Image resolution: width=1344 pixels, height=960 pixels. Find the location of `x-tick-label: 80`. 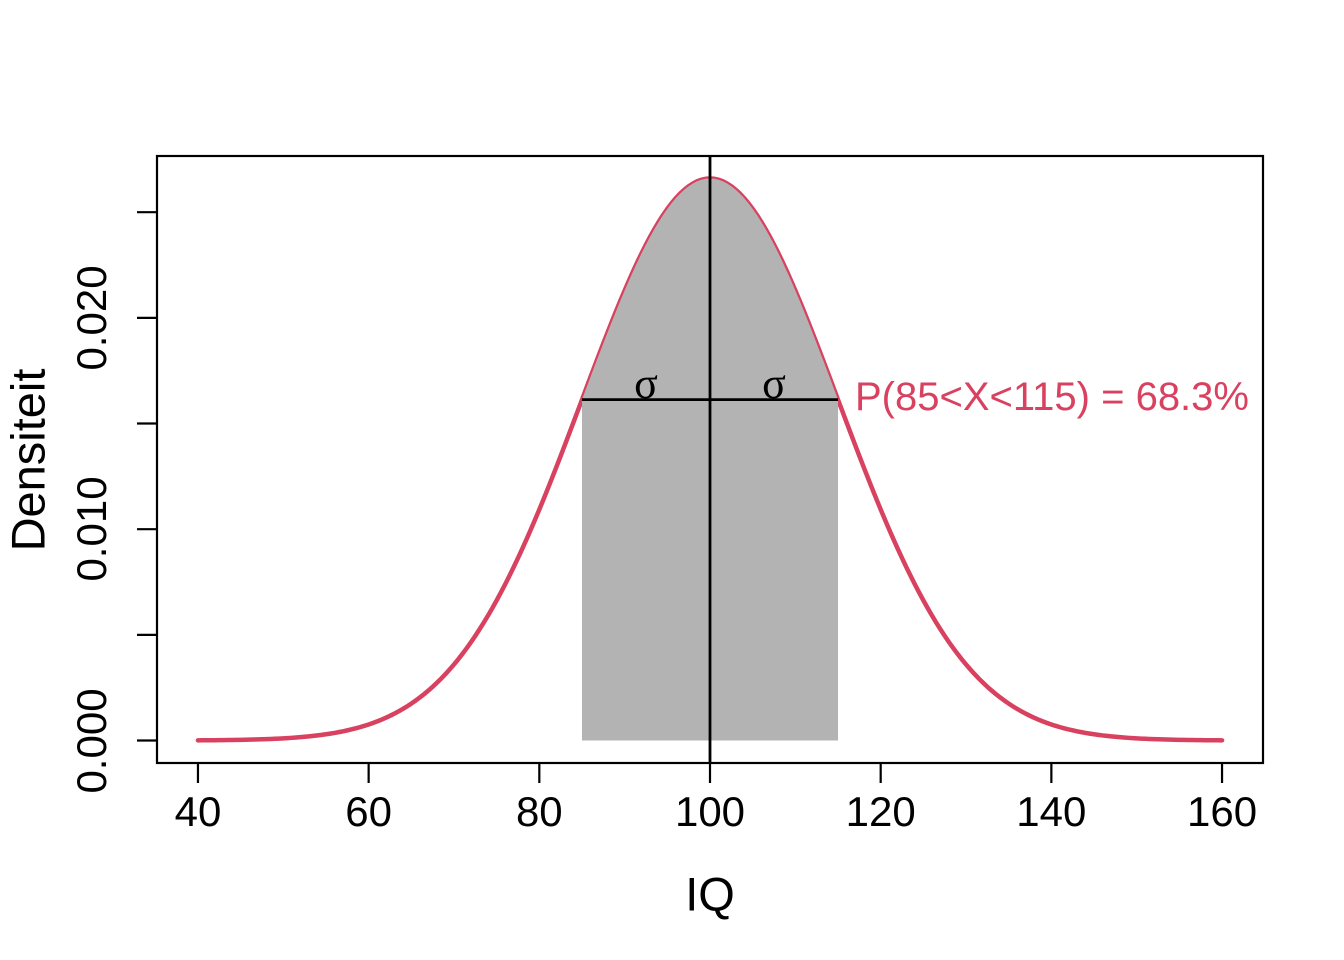

x-tick-label: 80 is located at coordinates (539, 811).